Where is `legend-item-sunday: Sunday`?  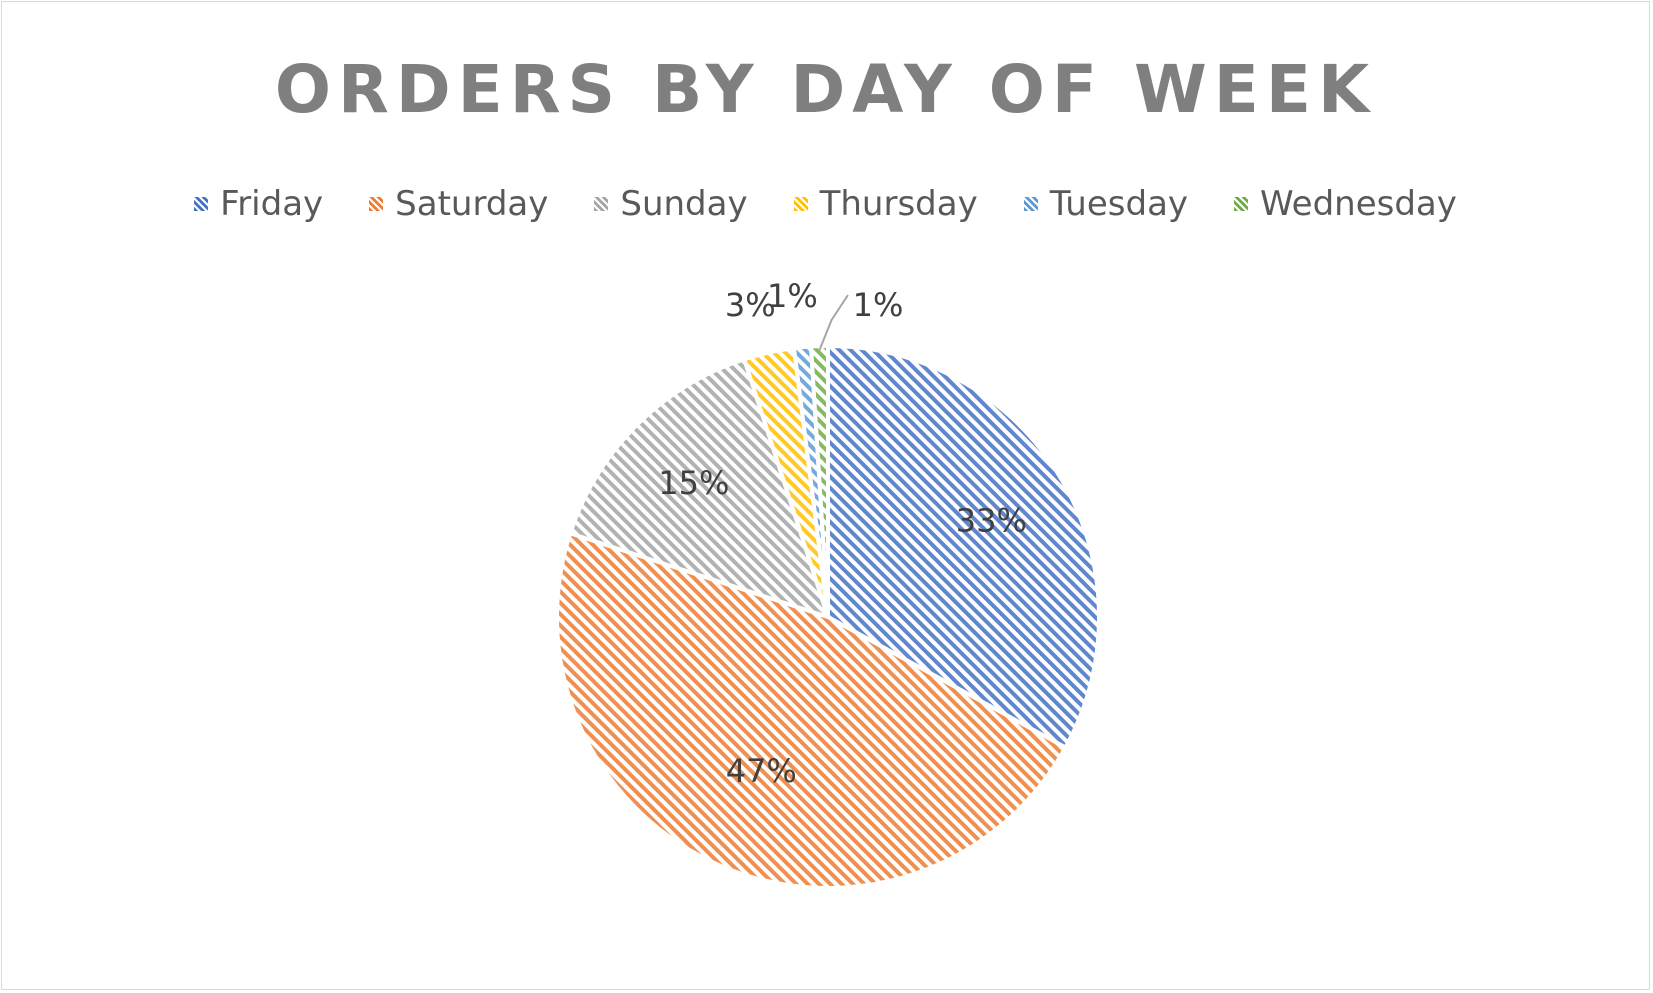 legend-item-sunday: Sunday is located at coordinates (671, 204).